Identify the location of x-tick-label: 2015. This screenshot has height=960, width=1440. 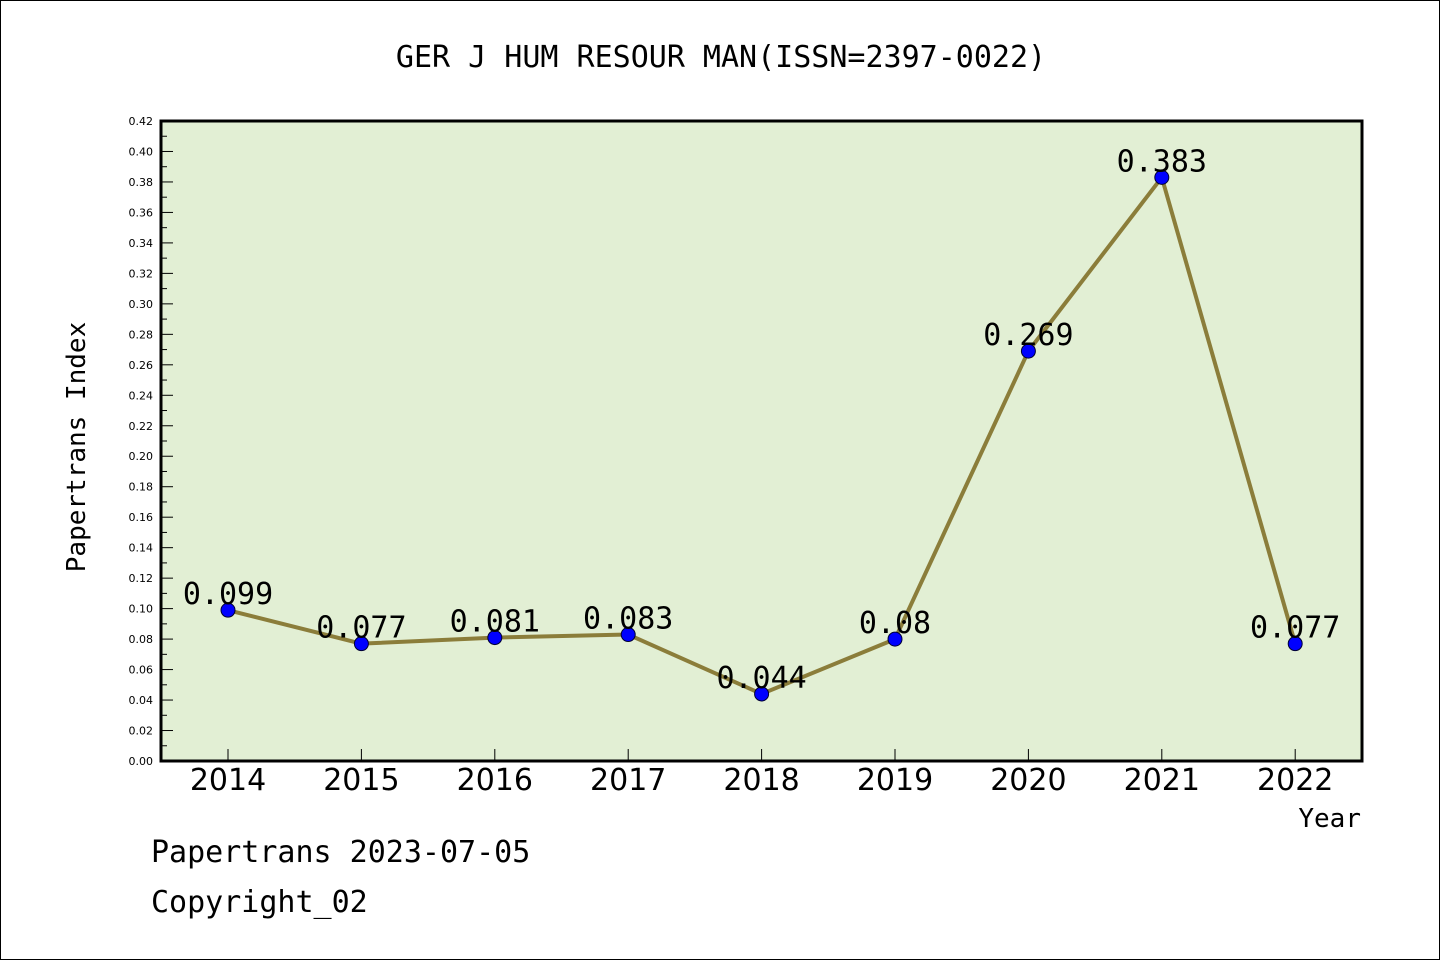
(361, 780).